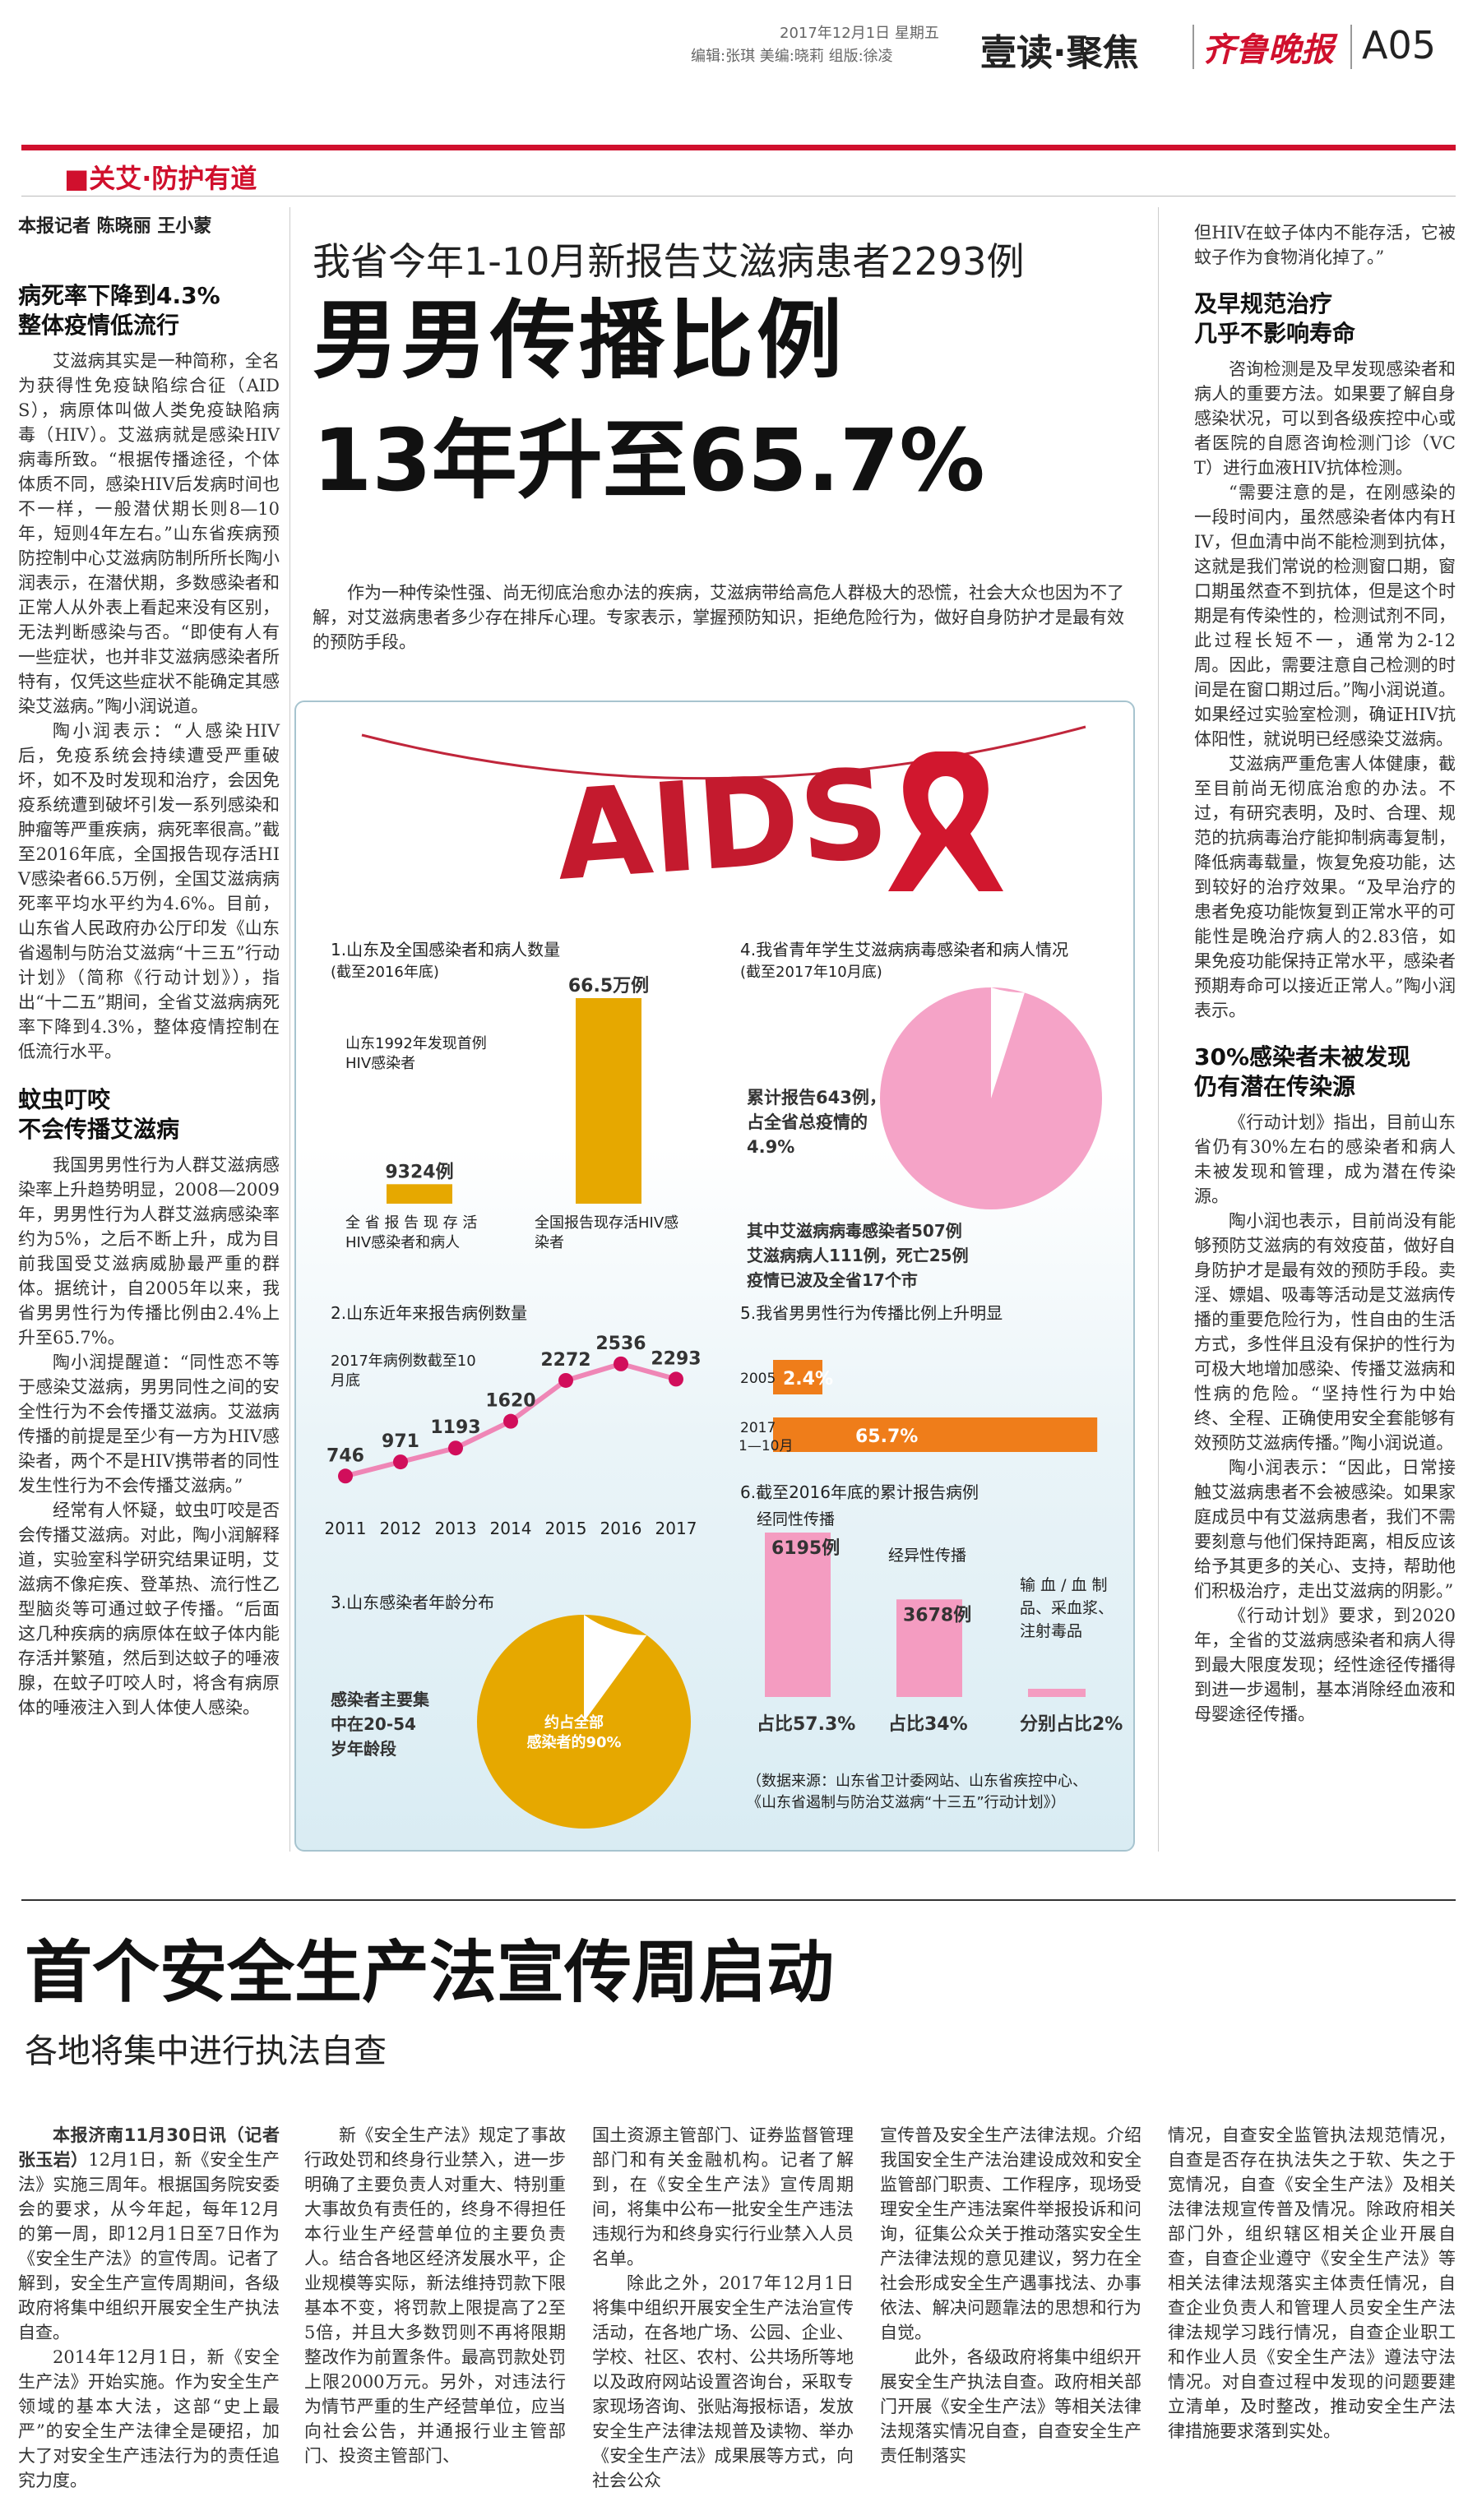 Image resolution: width=1468 pixels, height=2520 pixels. What do you see at coordinates (945, 821) in the screenshot?
I see `ribbon-icon` at bounding box center [945, 821].